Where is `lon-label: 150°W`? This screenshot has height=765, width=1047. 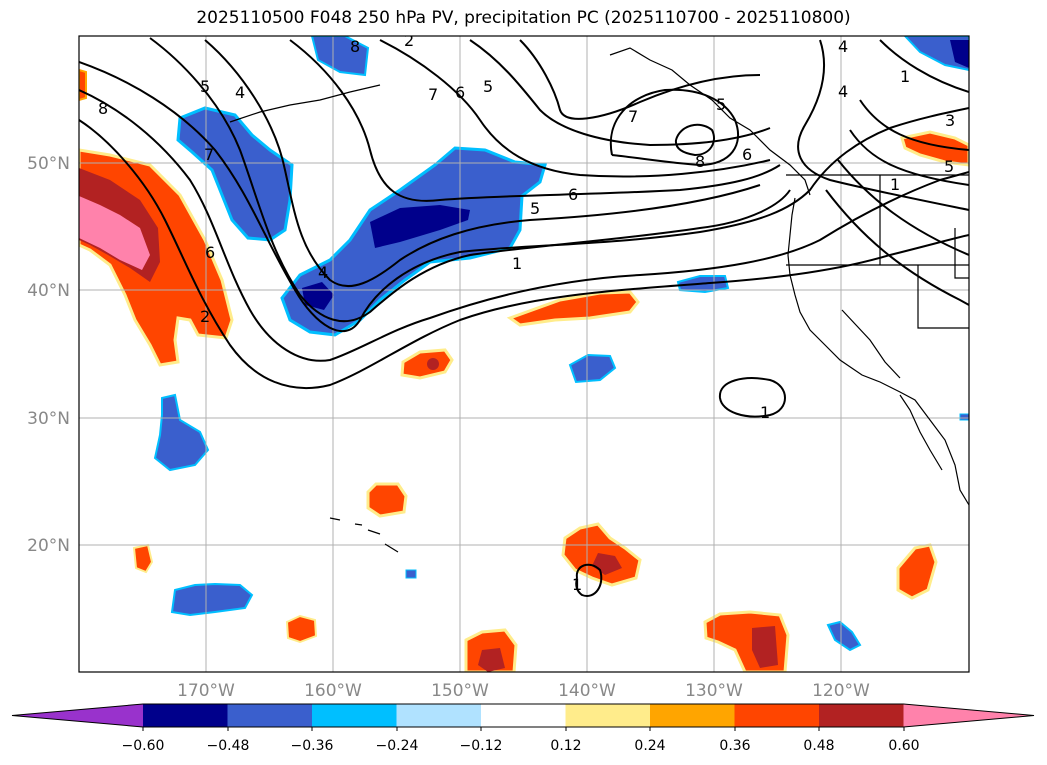
lon-label: 150°W is located at coordinates (460, 691).